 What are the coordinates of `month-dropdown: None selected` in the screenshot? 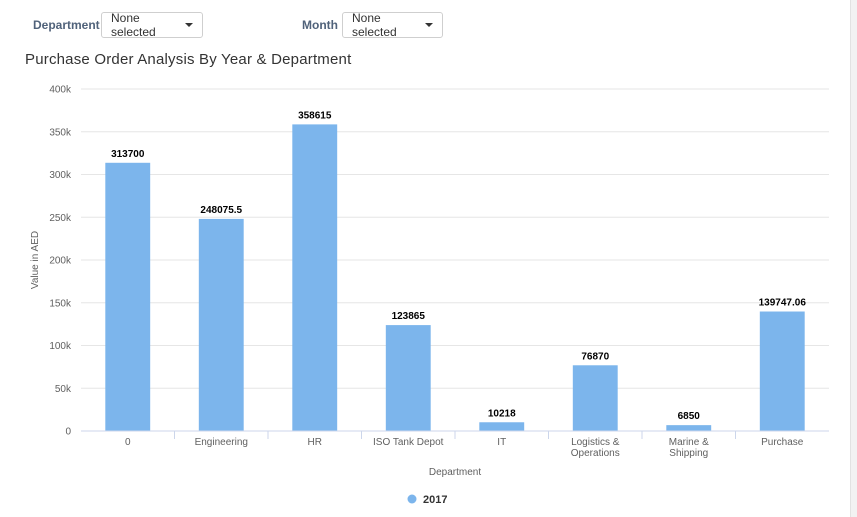 It's located at (392, 25).